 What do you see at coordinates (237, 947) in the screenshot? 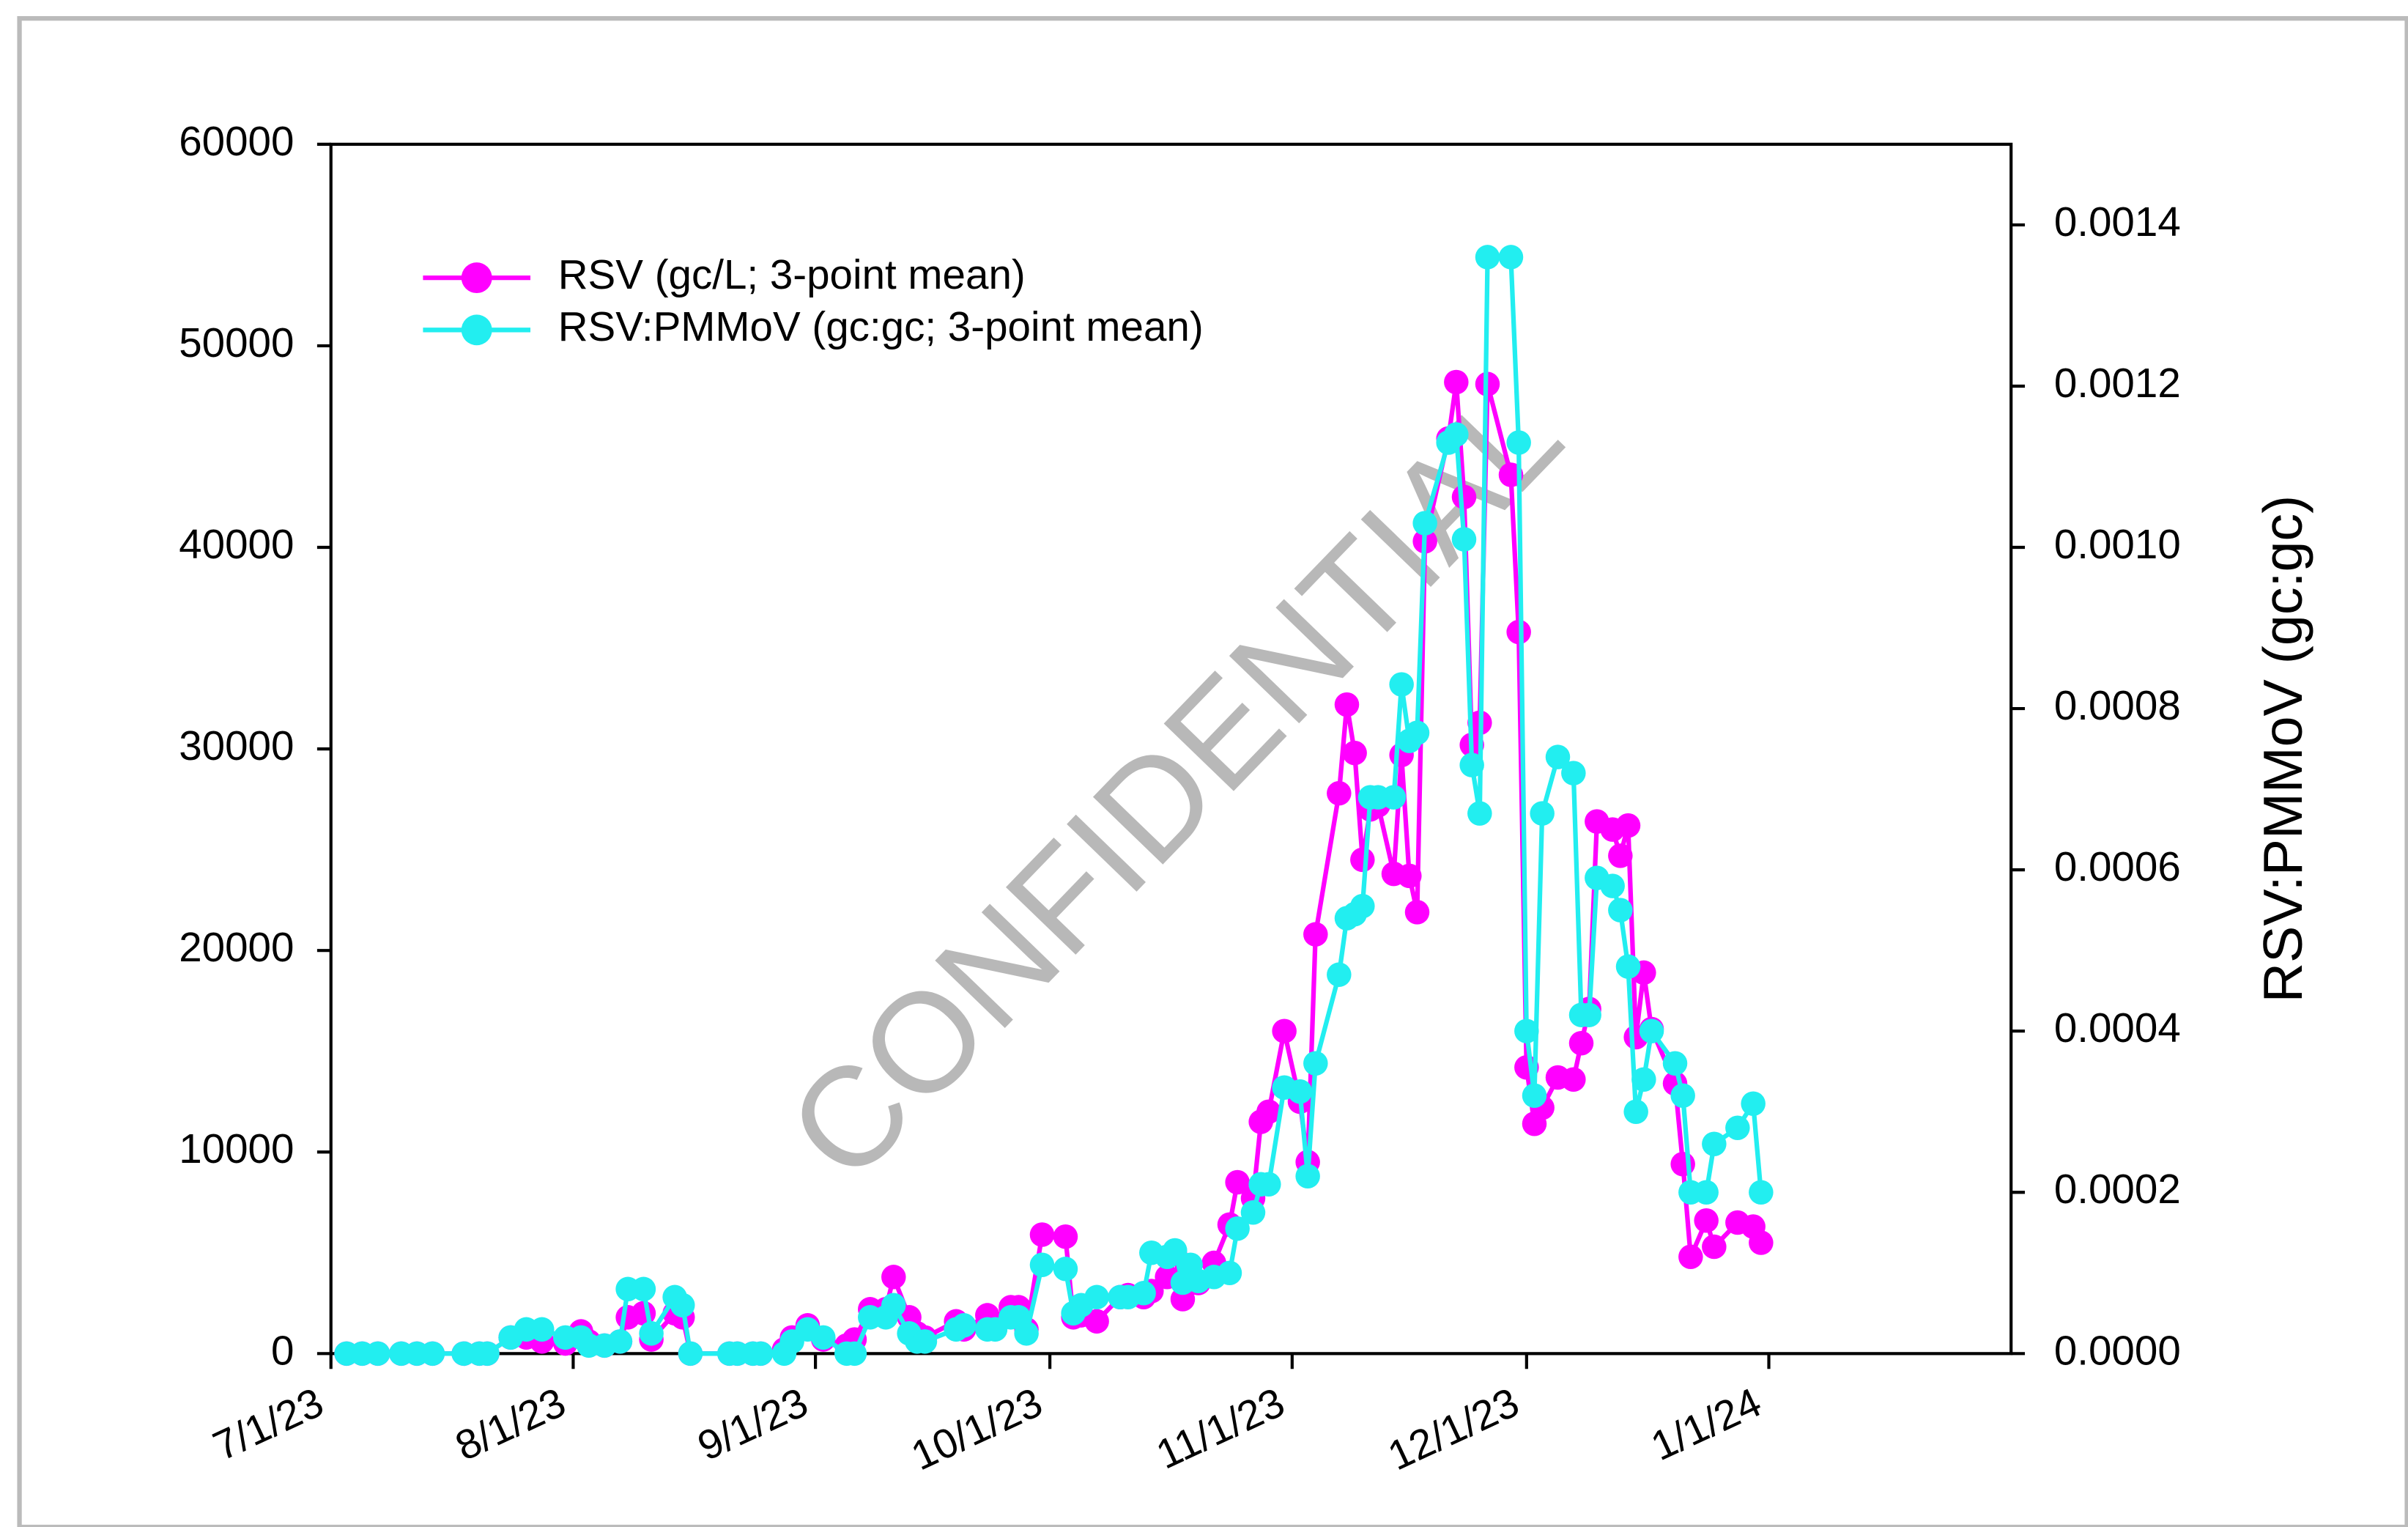
I see `y-tick-label: 20000` at bounding box center [237, 947].